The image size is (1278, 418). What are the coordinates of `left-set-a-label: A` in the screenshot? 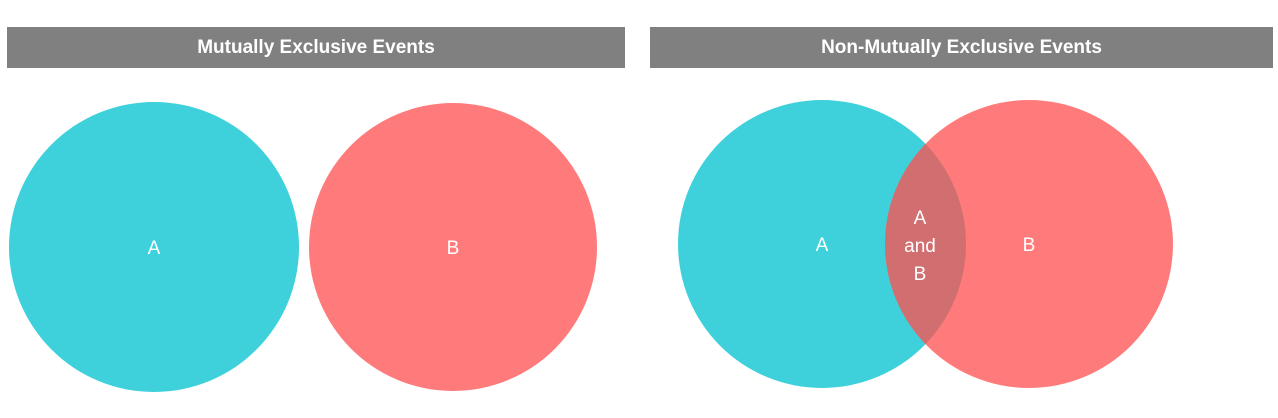 It's located at (154, 248).